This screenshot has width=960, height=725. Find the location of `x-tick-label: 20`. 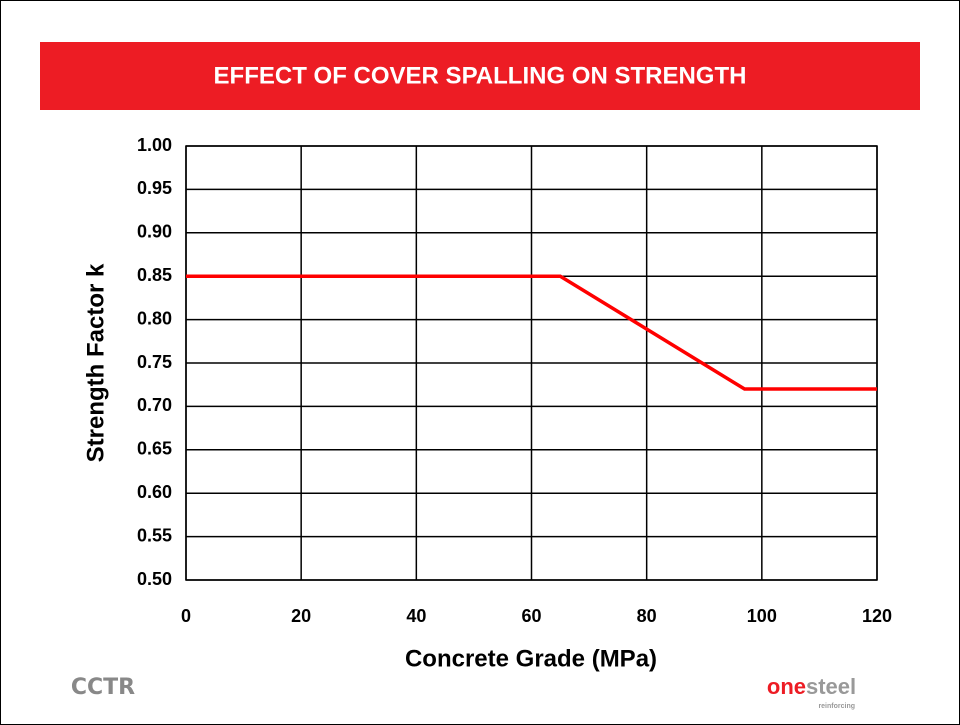

x-tick-label: 20 is located at coordinates (301, 616).